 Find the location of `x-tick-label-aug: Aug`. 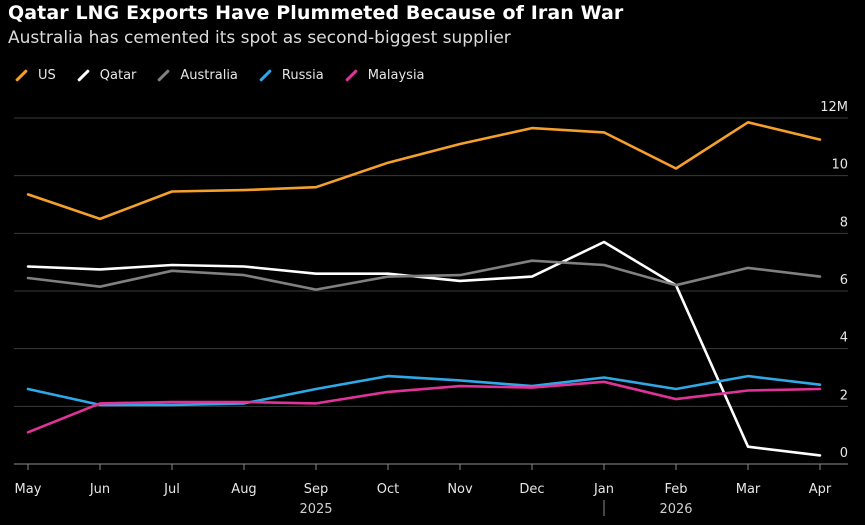

x-tick-label-aug: Aug is located at coordinates (243, 489).